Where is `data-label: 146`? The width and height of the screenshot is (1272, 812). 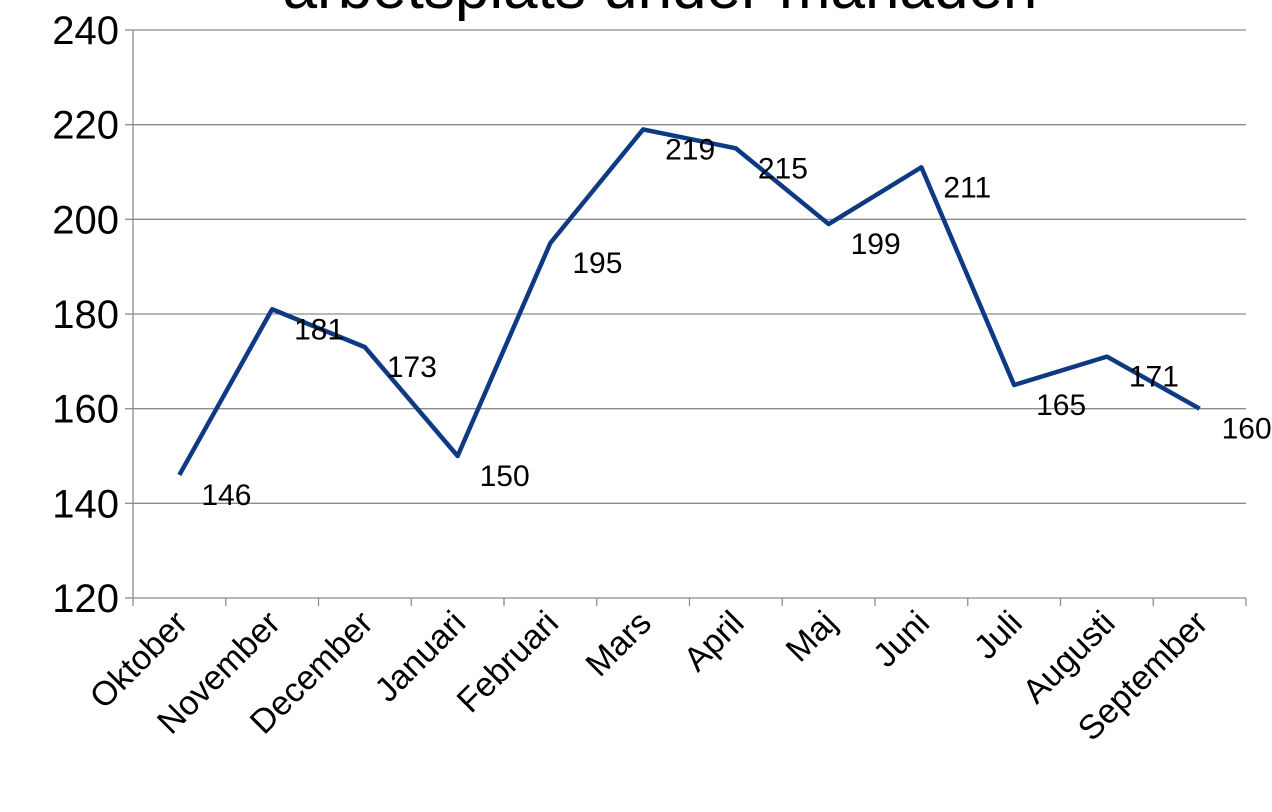
data-label: 146 is located at coordinates (226, 495).